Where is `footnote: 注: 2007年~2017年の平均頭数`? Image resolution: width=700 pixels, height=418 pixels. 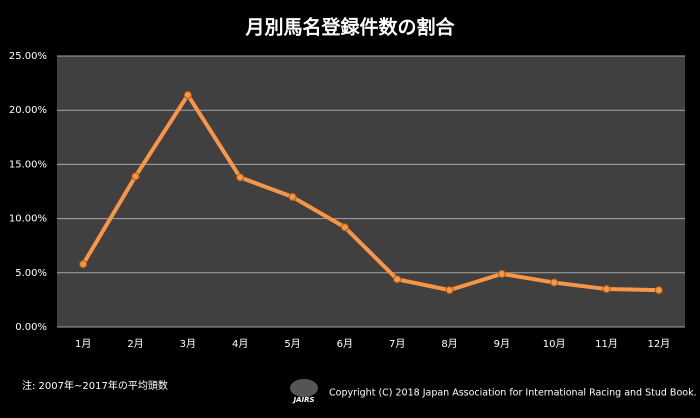 footnote: 注: 2007年~2017年の平均頭数 is located at coordinates (95, 385).